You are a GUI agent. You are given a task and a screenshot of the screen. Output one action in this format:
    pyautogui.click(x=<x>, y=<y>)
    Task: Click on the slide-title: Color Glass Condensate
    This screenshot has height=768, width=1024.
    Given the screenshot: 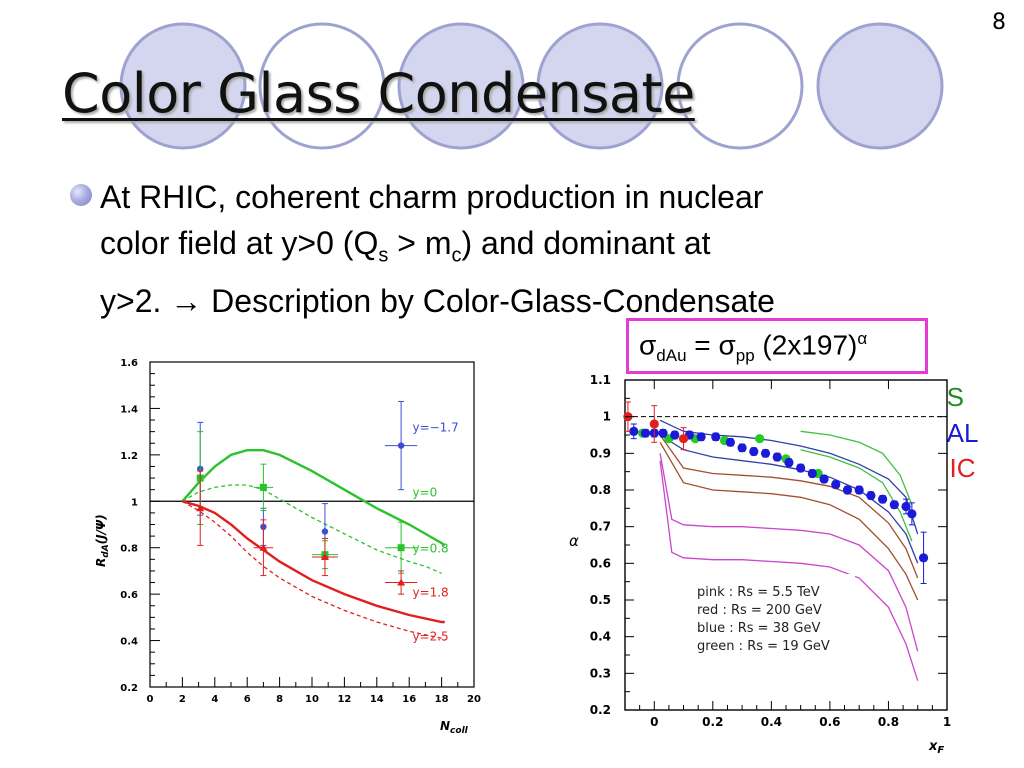 What is the action you would take?
    pyautogui.click(x=378, y=93)
    